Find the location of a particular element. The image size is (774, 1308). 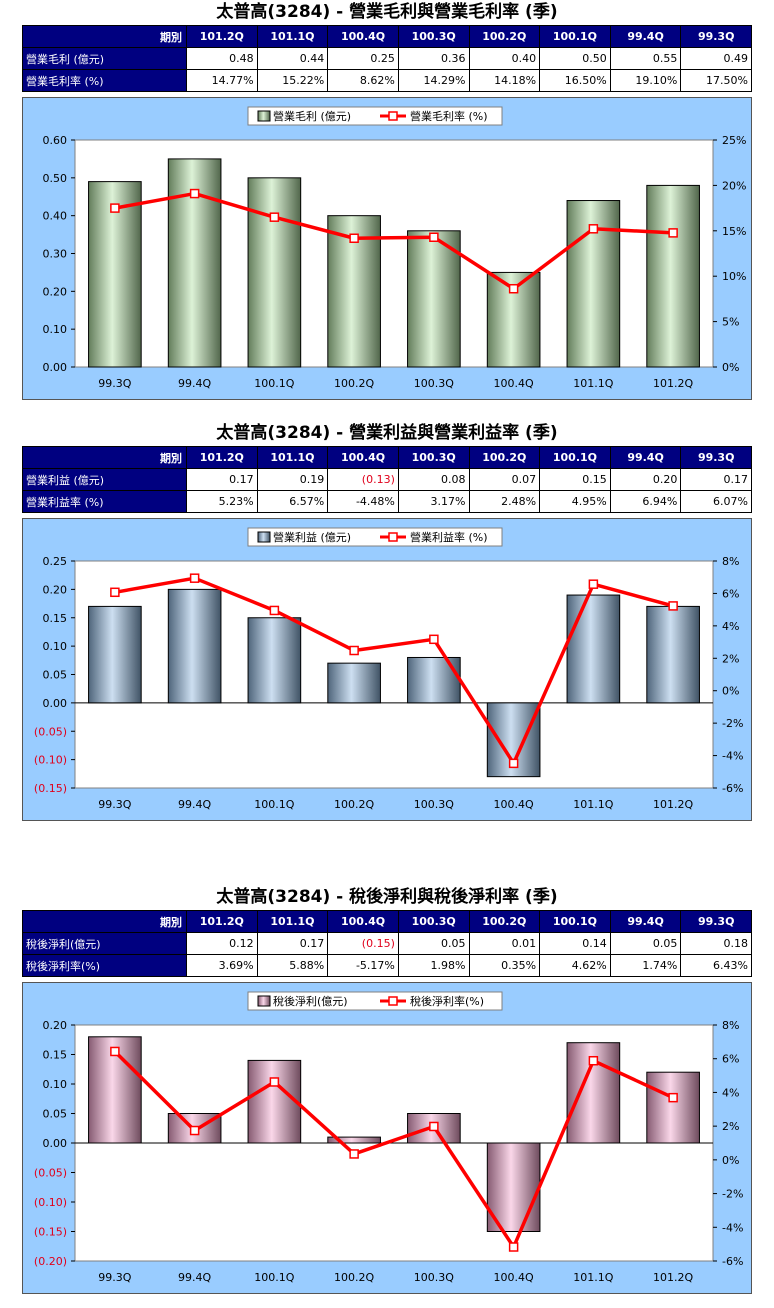

legend-bar-label: 營業毛利 (億元) is located at coordinates (312, 116).